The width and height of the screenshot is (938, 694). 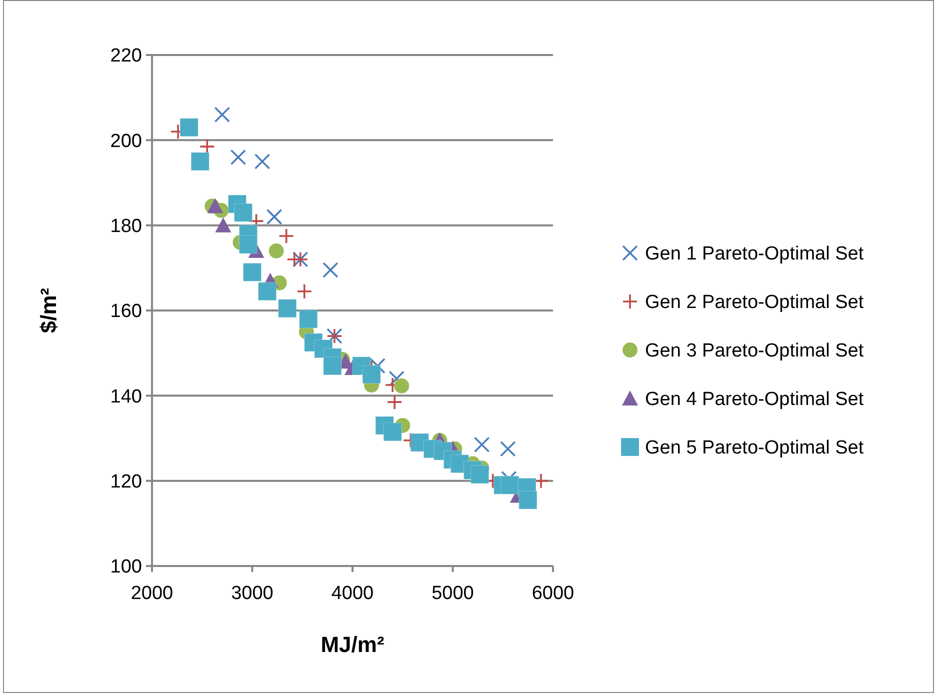 I want to click on x-tick-label: 3000, so click(x=252, y=593).